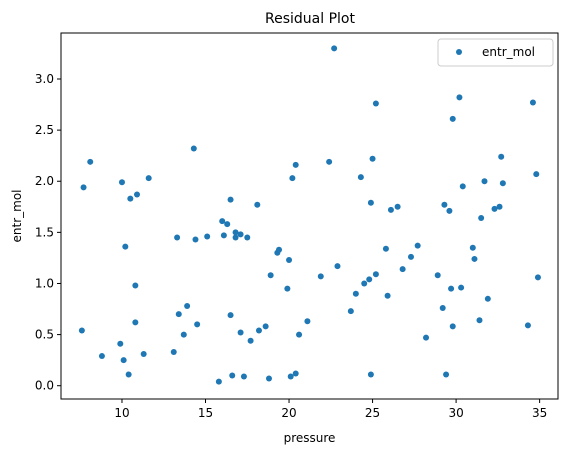  What do you see at coordinates (44, 335) in the screenshot?
I see `y-tick-label: 0.5` at bounding box center [44, 335].